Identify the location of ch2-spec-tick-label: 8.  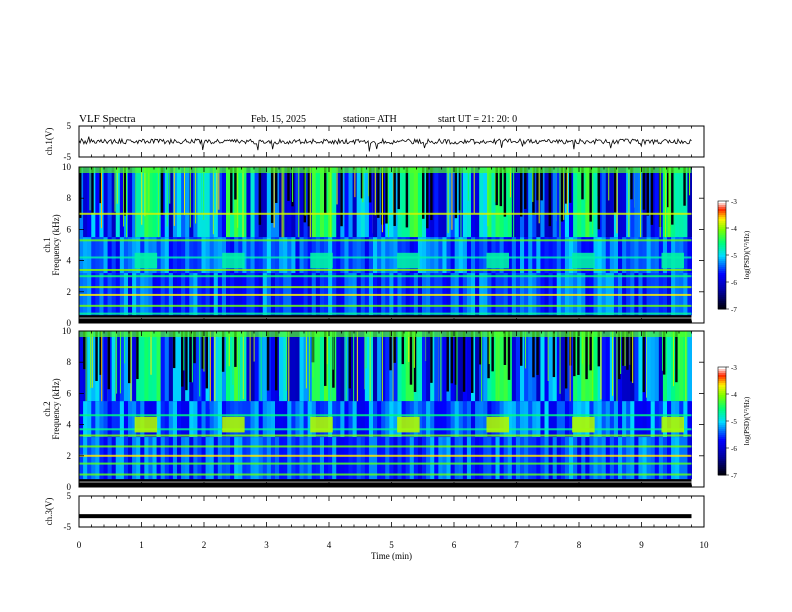
(69, 362).